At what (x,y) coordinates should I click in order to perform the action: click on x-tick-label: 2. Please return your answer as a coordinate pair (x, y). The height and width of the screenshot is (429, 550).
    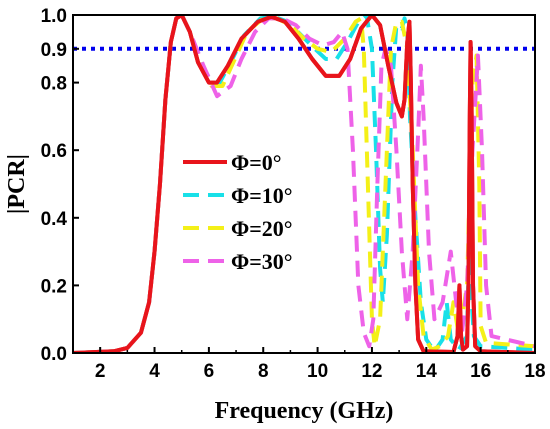
    Looking at the image, I should click on (100, 371).